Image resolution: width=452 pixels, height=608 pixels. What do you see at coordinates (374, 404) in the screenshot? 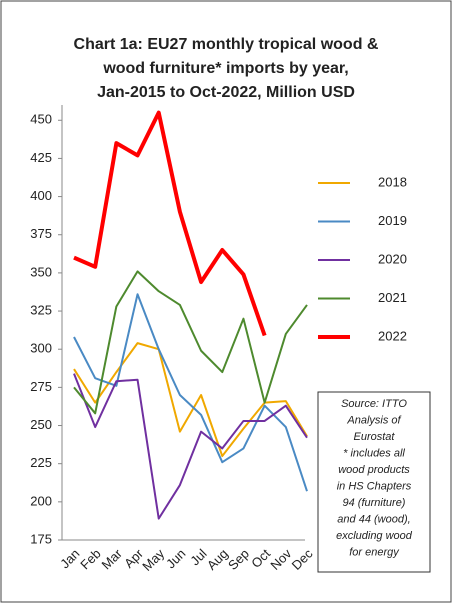
I see `annotation: Source: ITTO` at bounding box center [374, 404].